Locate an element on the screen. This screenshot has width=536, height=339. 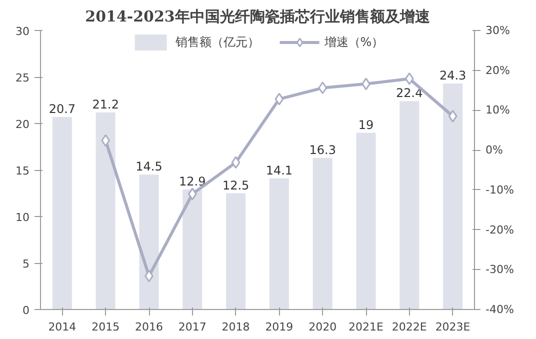
y-tick-label: 20 is located at coordinates (23, 124).